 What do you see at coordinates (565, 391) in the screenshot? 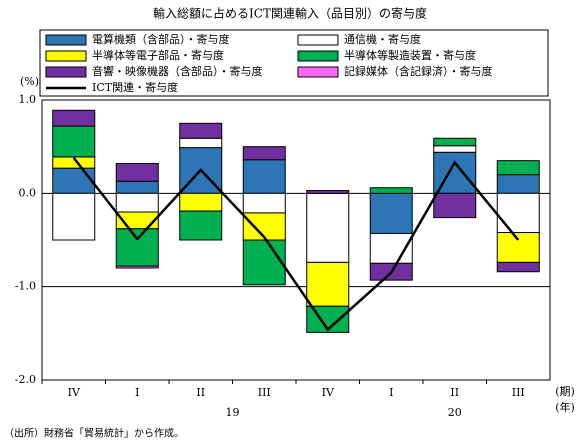
I see `x-unit: (期)` at bounding box center [565, 391].